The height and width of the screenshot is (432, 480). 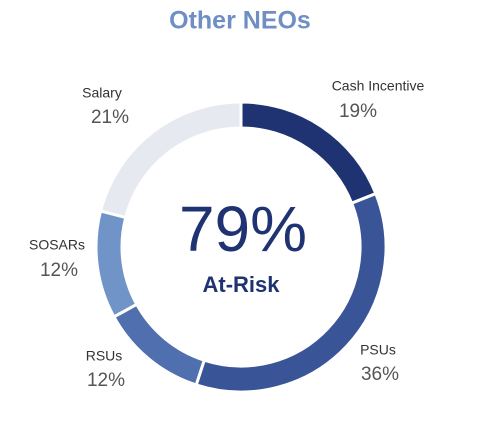 What do you see at coordinates (110, 117) in the screenshot?
I see `segment-value-label: 21%` at bounding box center [110, 117].